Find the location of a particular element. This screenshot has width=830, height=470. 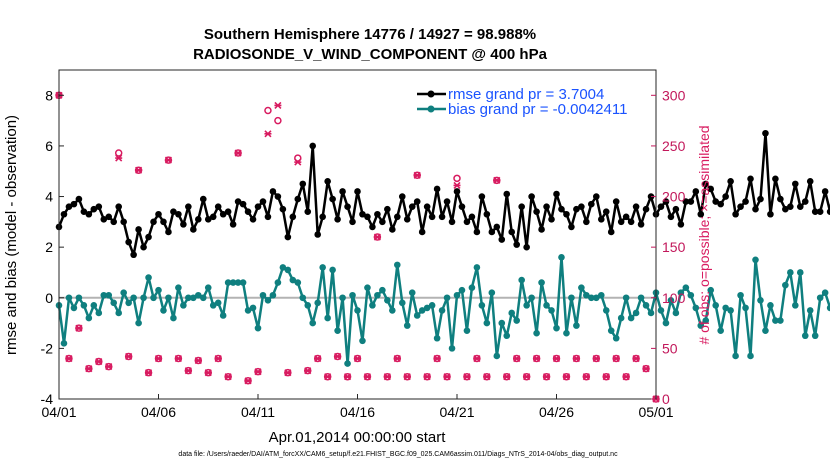

y-axis-label-right: # of obs: o=possible; ×=assimilated is located at coordinates (704, 234).